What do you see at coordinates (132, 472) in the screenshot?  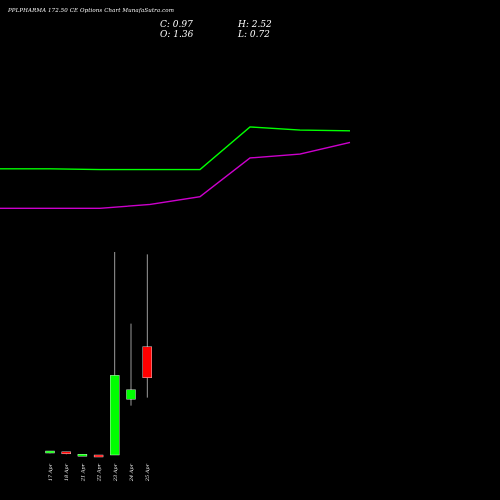 I see `x-tick-label: 24 Apr` at bounding box center [132, 472].